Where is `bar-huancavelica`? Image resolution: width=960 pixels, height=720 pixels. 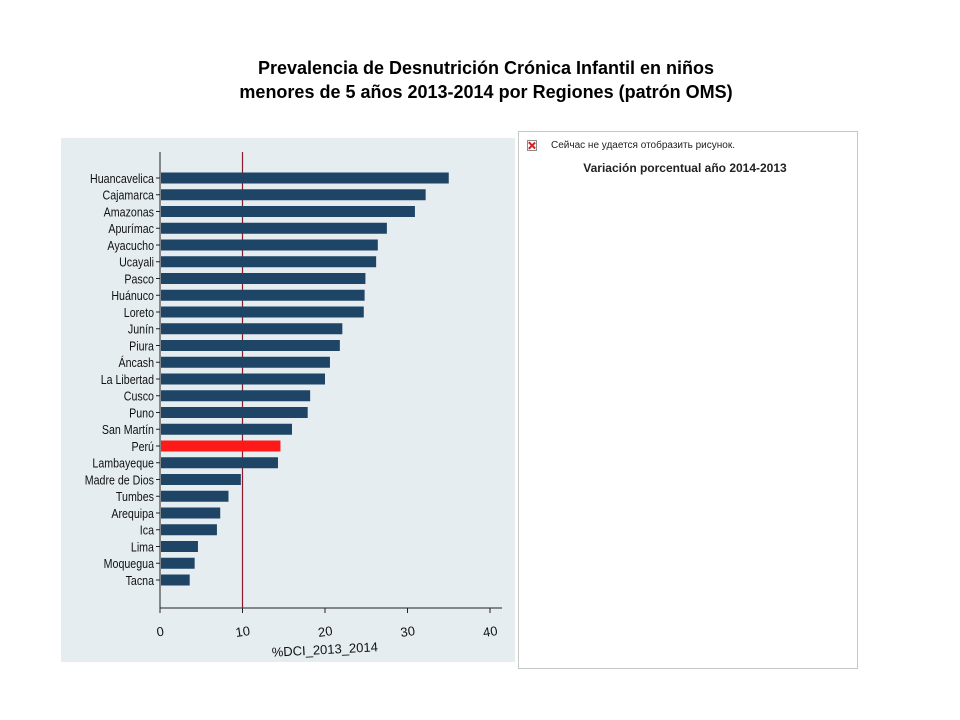 bar-huancavelica is located at coordinates (305, 178).